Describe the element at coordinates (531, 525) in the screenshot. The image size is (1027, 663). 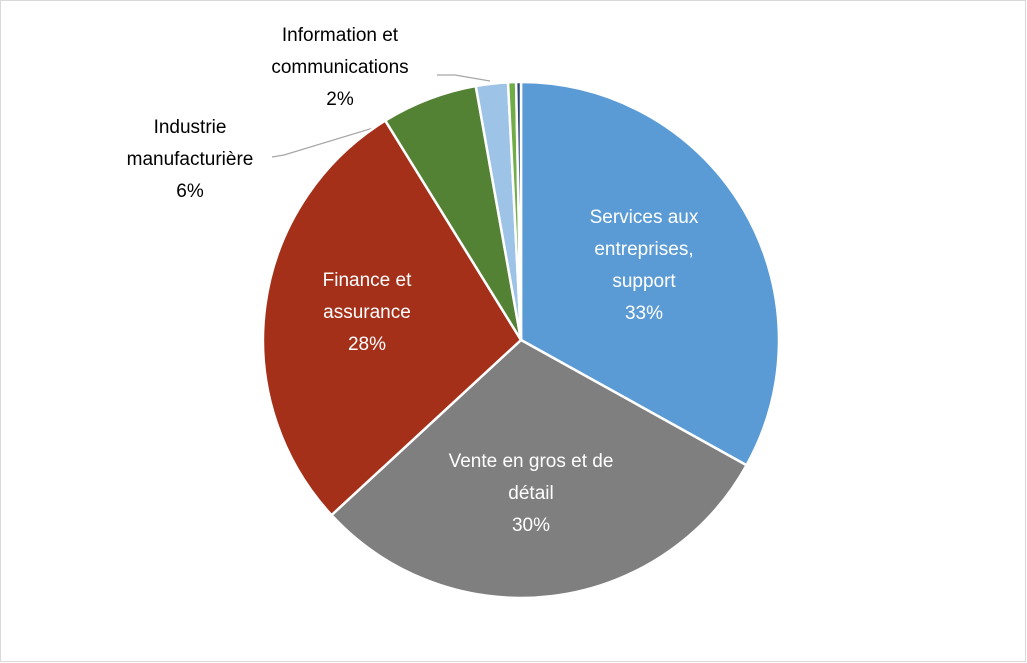
I see `value-label: 30%` at that location.